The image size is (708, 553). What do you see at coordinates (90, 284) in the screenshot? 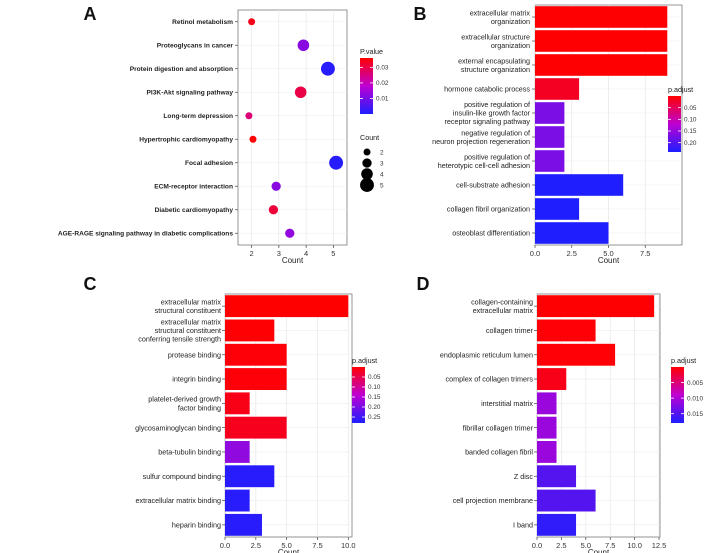
I see `panel-label: C` at bounding box center [90, 284].